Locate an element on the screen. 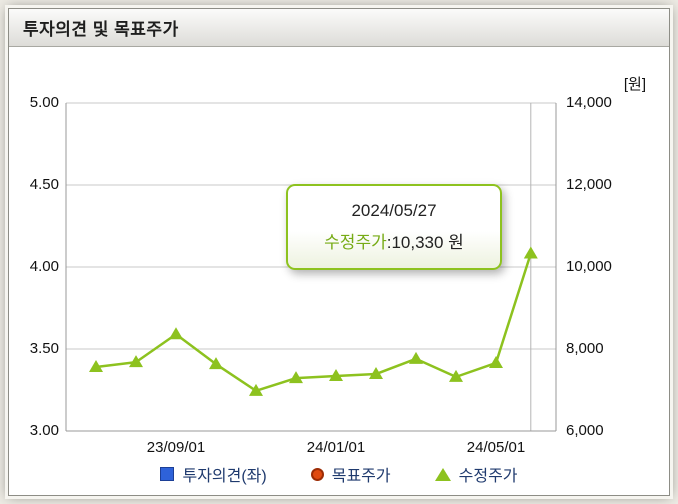 The image size is (678, 504). legend-item: 목표주가 is located at coordinates (350, 474).